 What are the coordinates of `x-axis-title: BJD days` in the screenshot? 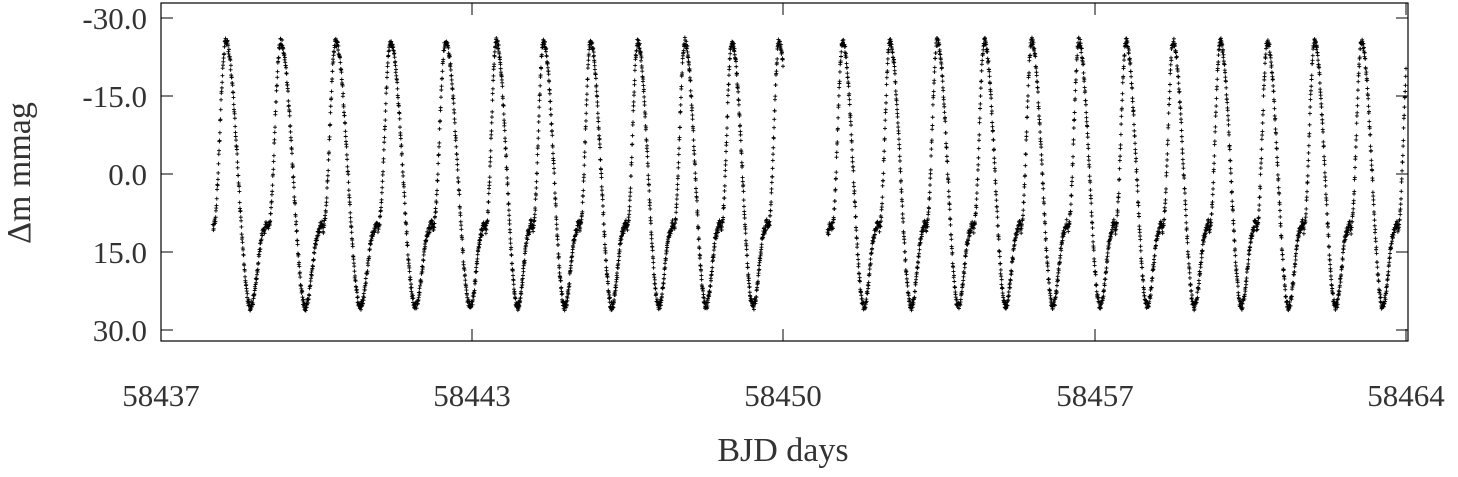 It's located at (782, 450).